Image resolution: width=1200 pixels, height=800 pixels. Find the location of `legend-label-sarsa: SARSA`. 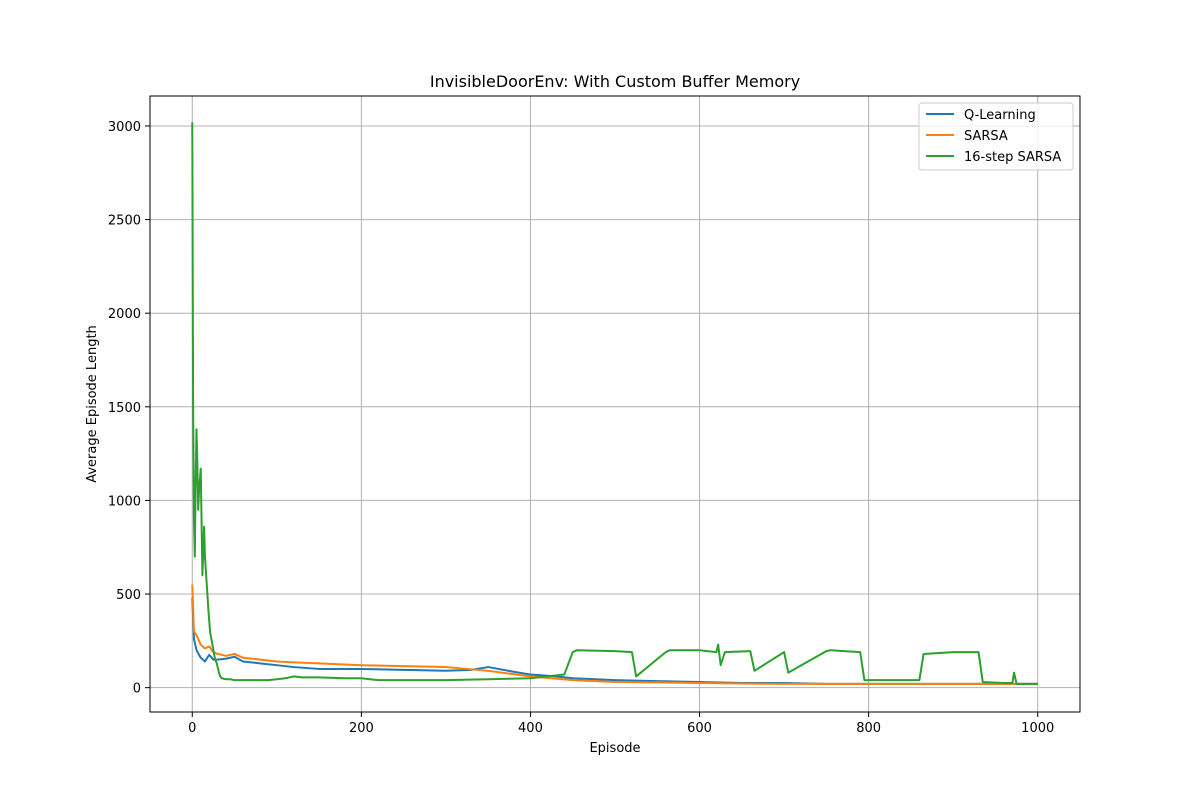

legend-label-sarsa: SARSA is located at coordinates (986, 136).